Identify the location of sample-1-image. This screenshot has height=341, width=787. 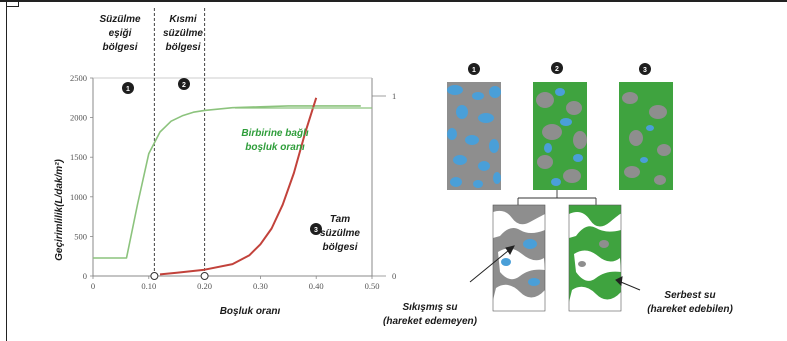
(474, 136).